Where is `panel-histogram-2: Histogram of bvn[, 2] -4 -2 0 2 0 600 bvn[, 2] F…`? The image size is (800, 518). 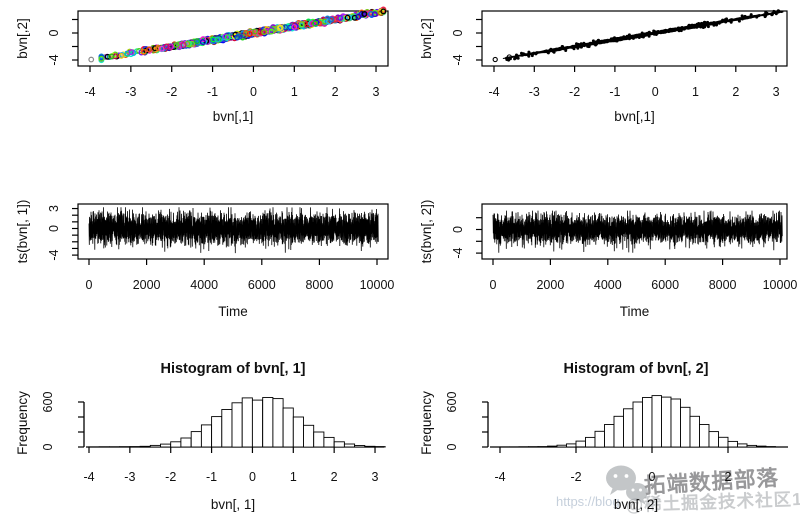 panel-histogram-2: Histogram of bvn[, 2] -4 -2 0 2 0 600 bvn[, 2] F… is located at coordinates (603, 436).